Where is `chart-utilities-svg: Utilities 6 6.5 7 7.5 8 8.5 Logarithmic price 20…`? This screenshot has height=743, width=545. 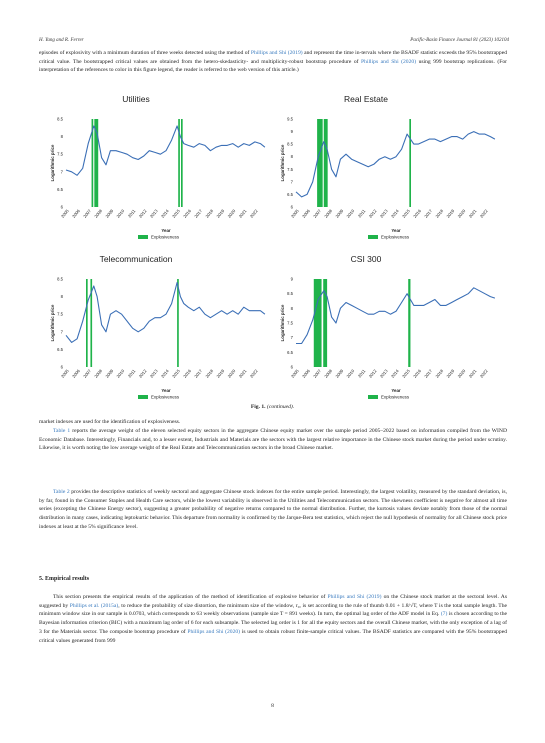
chart-utilities-svg: Utilities 6 6.5 7 7.5 8 8.5 Logarithmic price 20… is located at coordinates (158, 167).